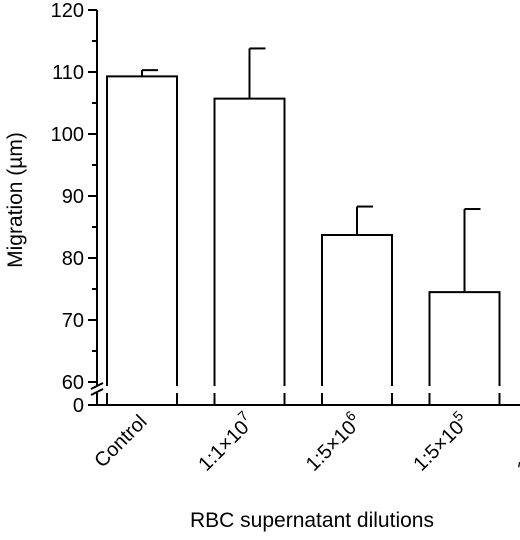  What do you see at coordinates (67, 135) in the screenshot?
I see `y-tick-label: 100` at bounding box center [67, 135].